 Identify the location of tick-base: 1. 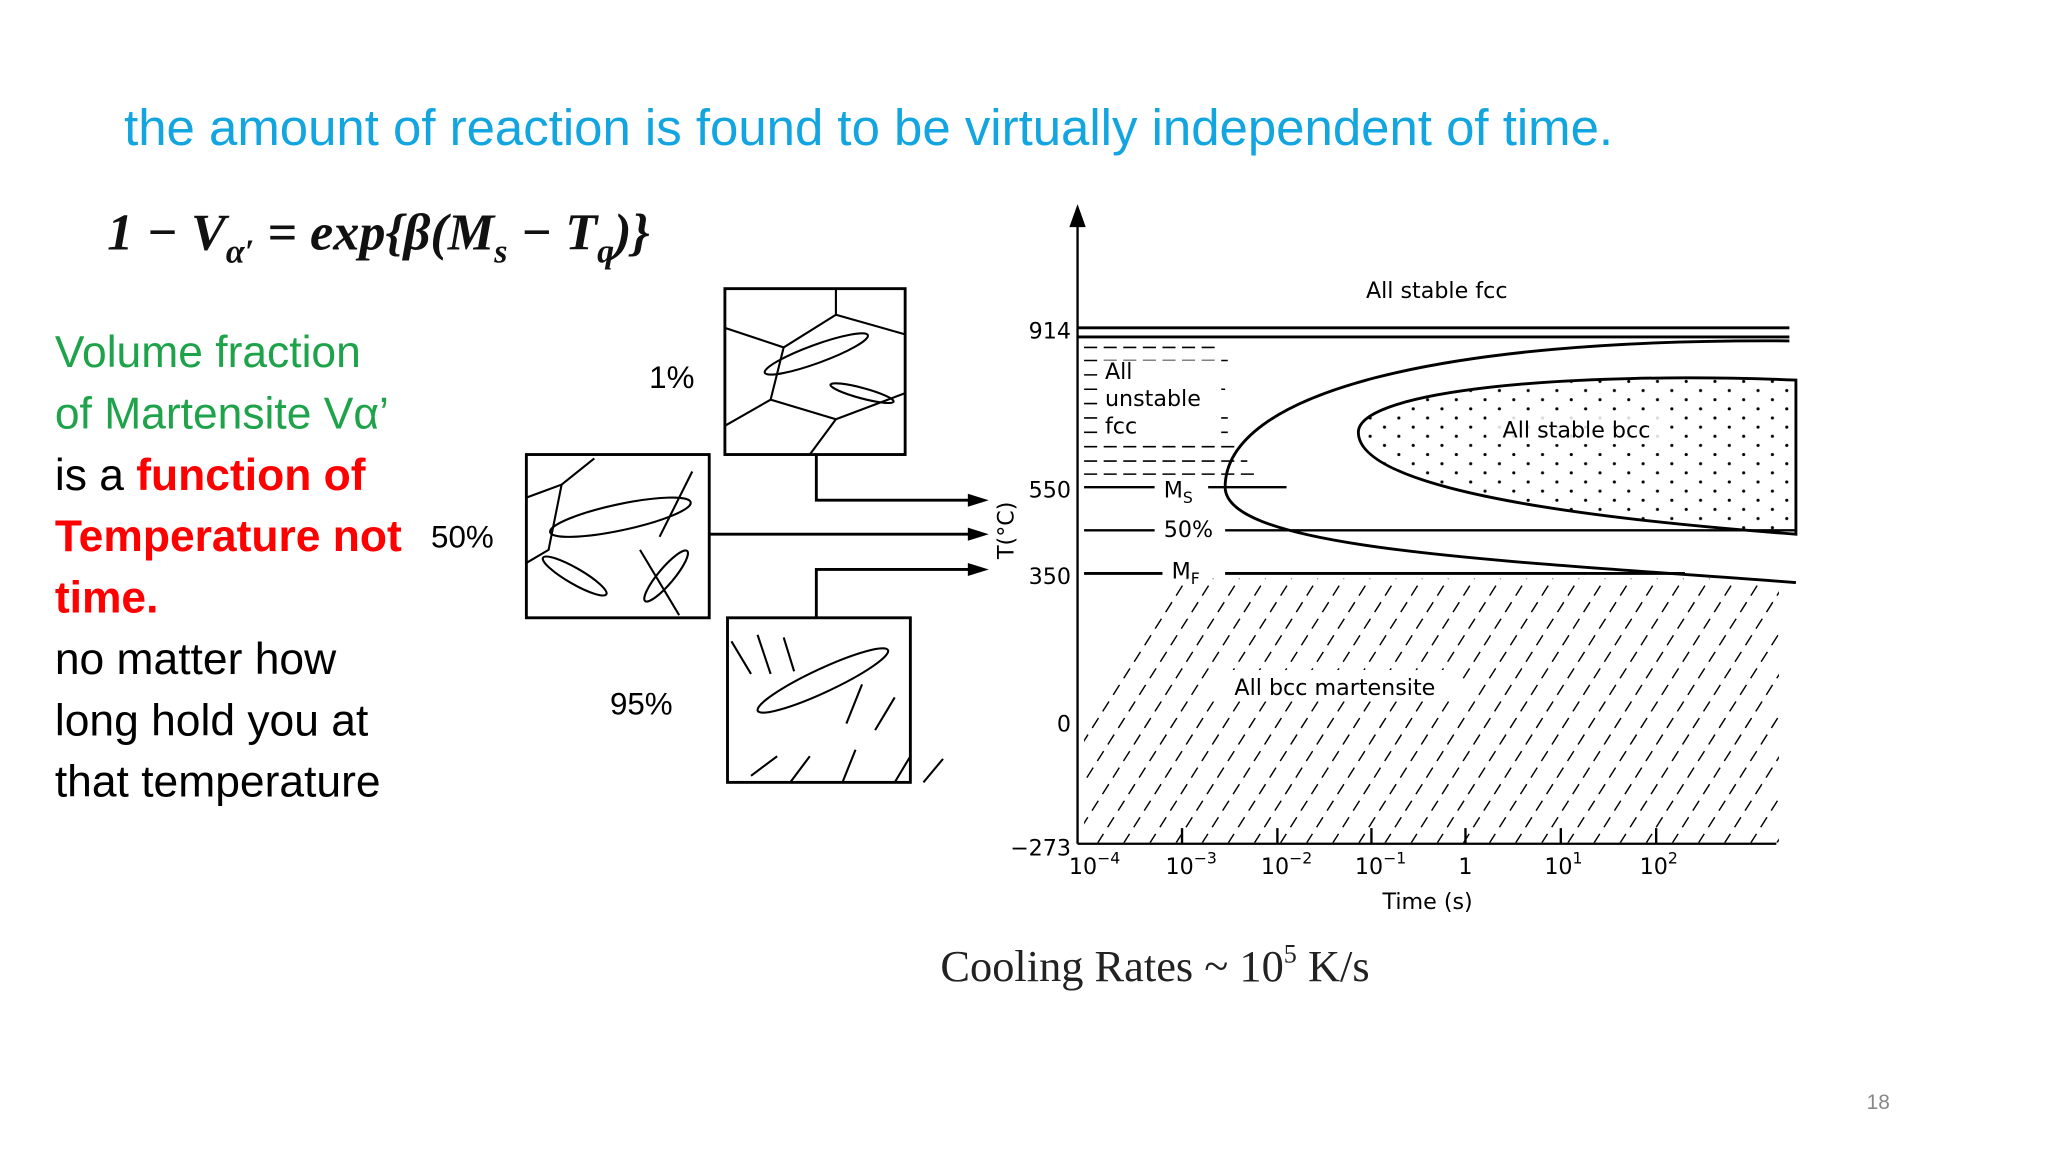
(1465, 867).